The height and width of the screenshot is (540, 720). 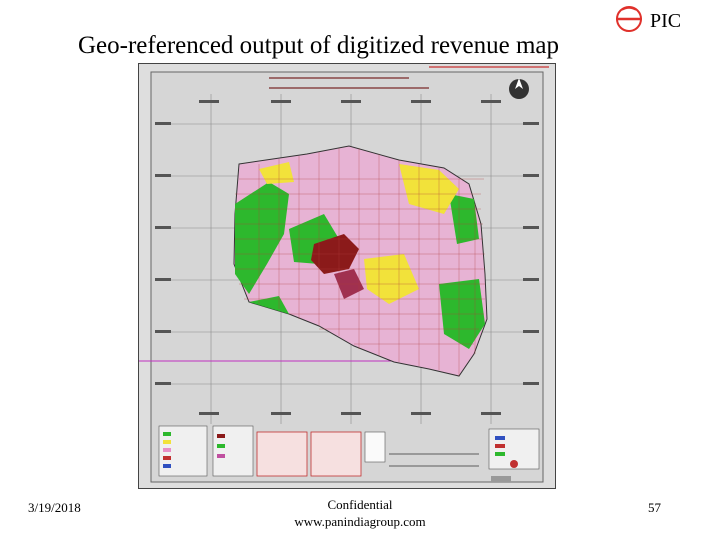 I want to click on slide-footer: Confidential www.panindiagroup.com, so click(x=360, y=513).